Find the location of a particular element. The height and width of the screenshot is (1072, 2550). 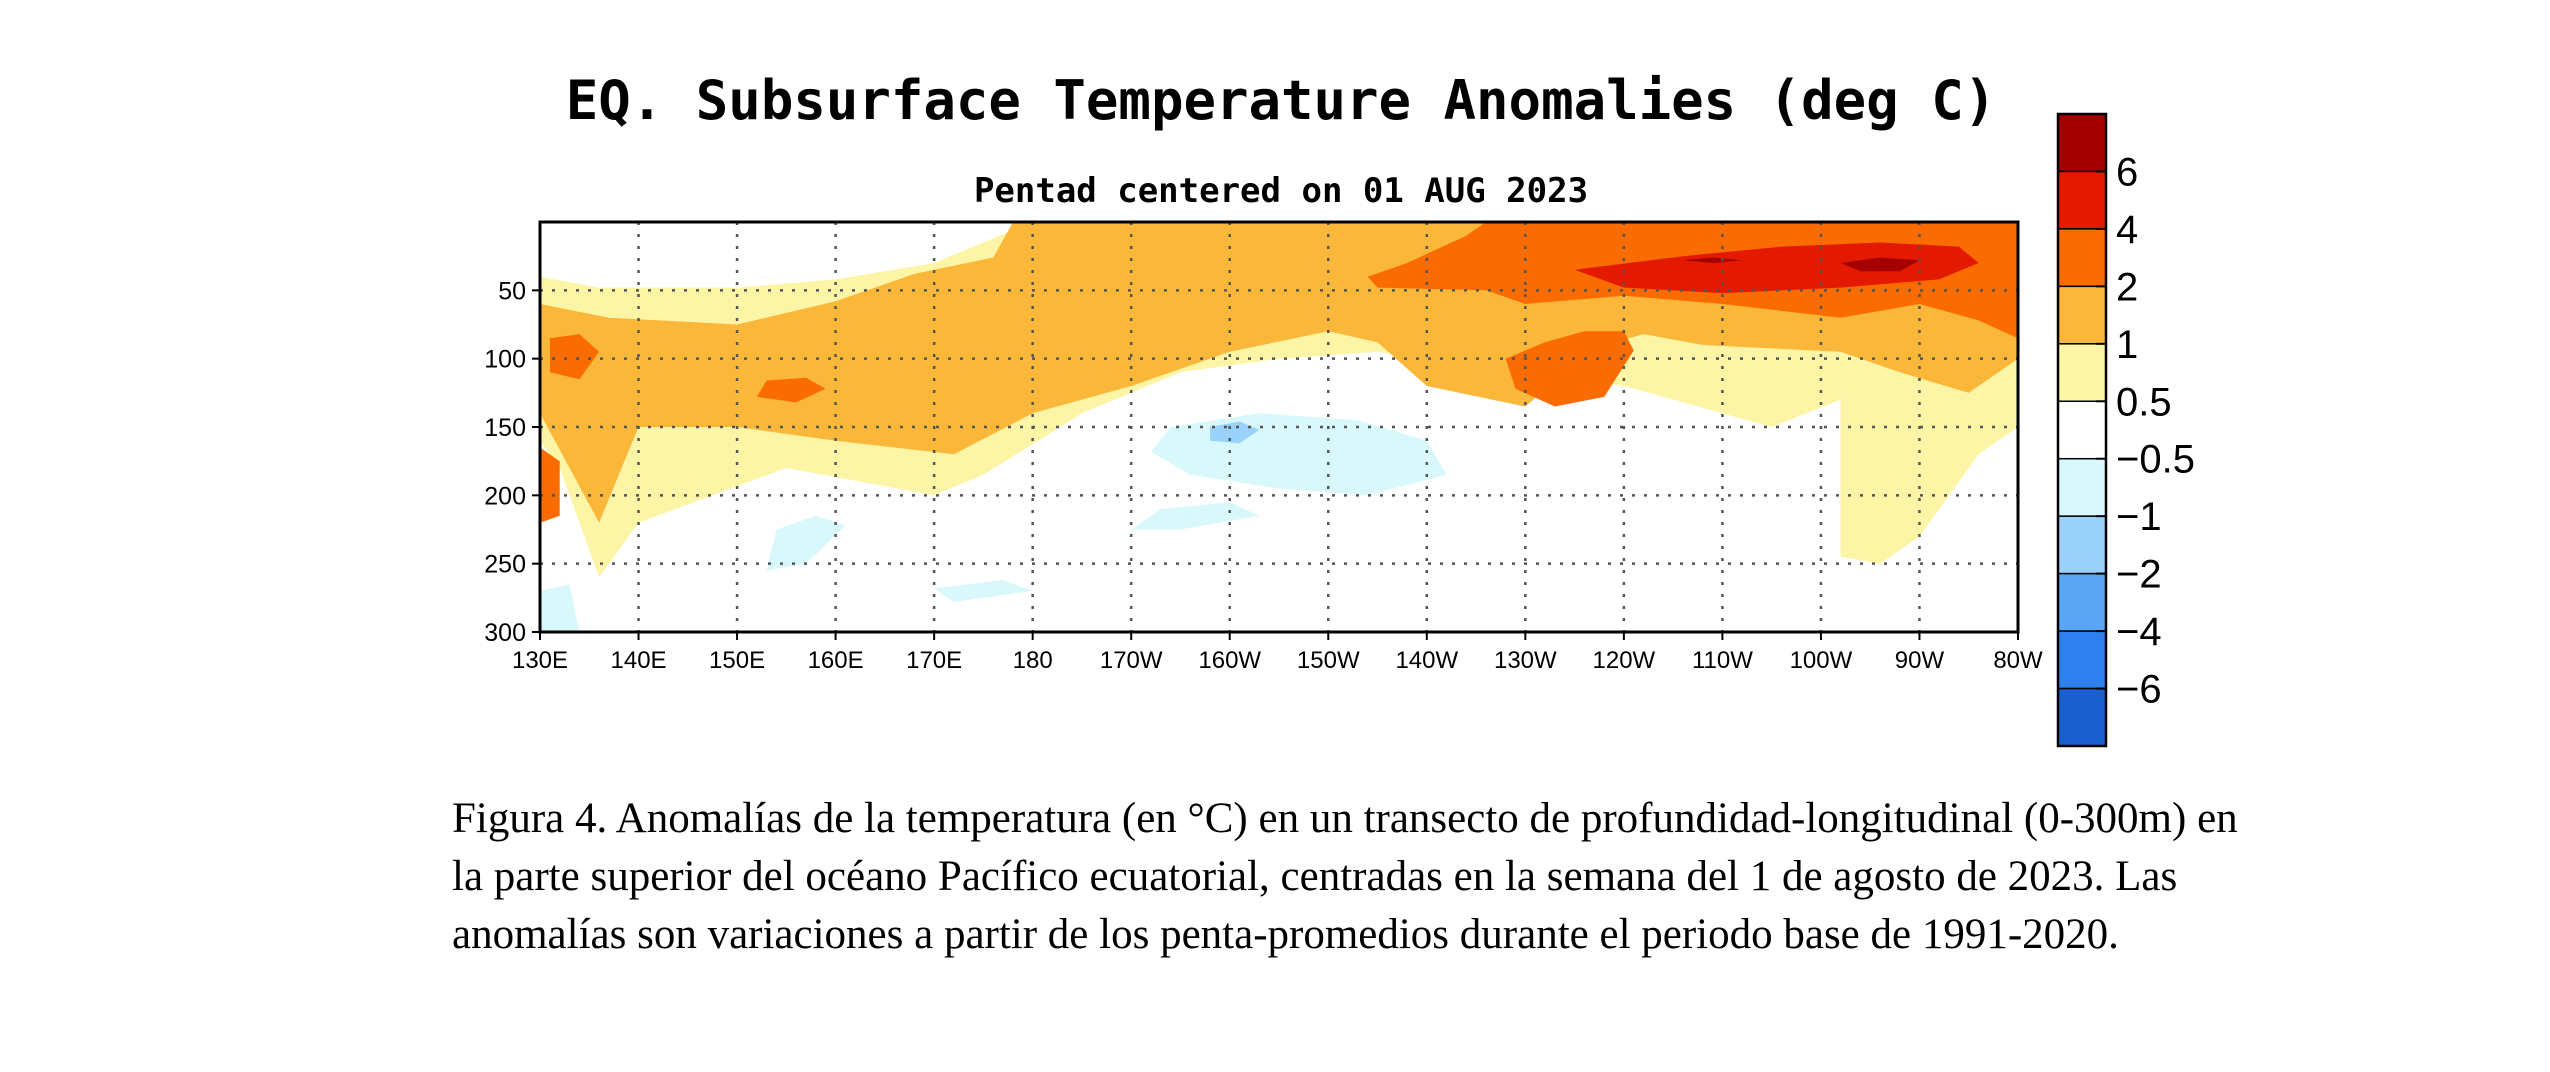

y-tick-label: 250 is located at coordinates (505, 565).